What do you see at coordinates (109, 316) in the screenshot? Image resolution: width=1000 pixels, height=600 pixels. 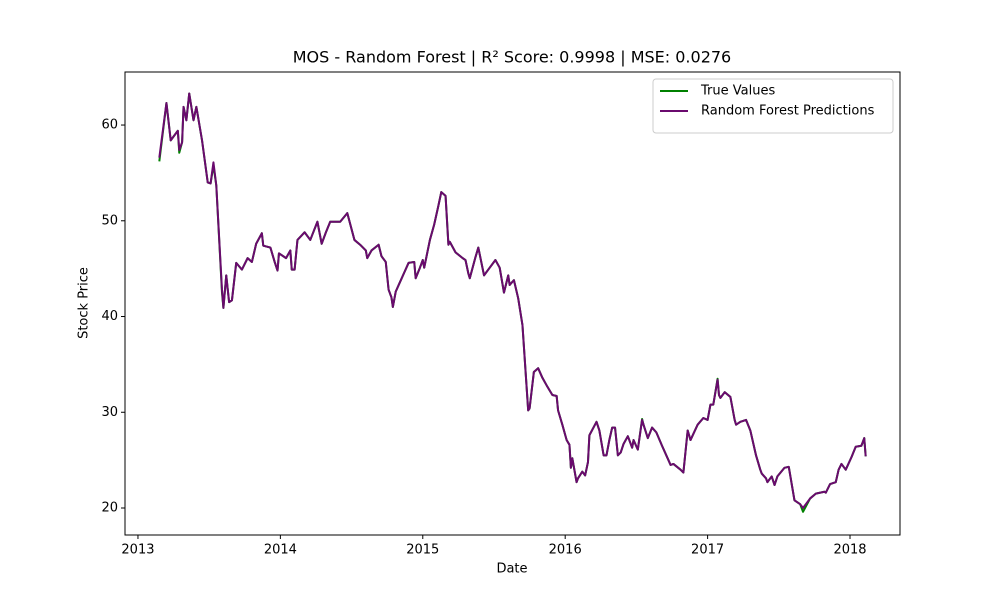 I see `y-tick-label: 40` at bounding box center [109, 316].